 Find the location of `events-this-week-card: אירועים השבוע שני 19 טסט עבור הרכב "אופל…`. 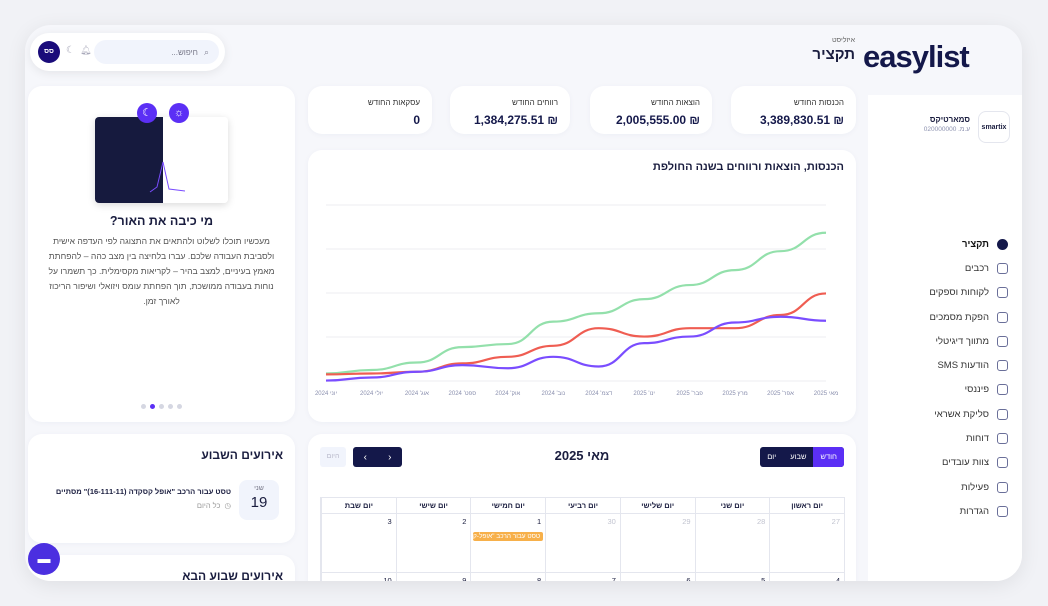

events-this-week-card: אירועים השבוע שני 19 טסט עבור הרכב "אופל… is located at coordinates (161, 488).